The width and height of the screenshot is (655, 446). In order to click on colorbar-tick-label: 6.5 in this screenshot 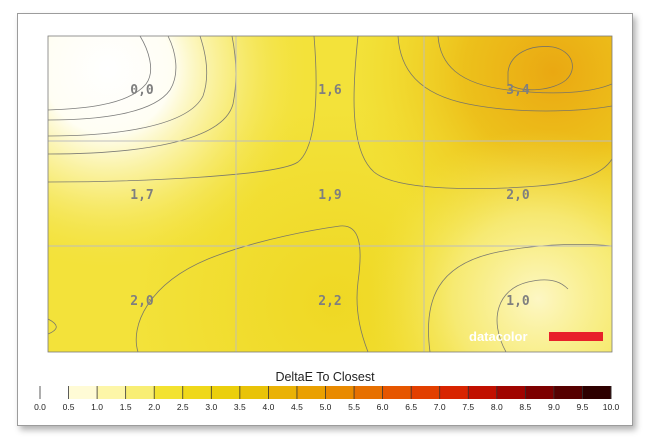, I will do `click(411, 407)`.